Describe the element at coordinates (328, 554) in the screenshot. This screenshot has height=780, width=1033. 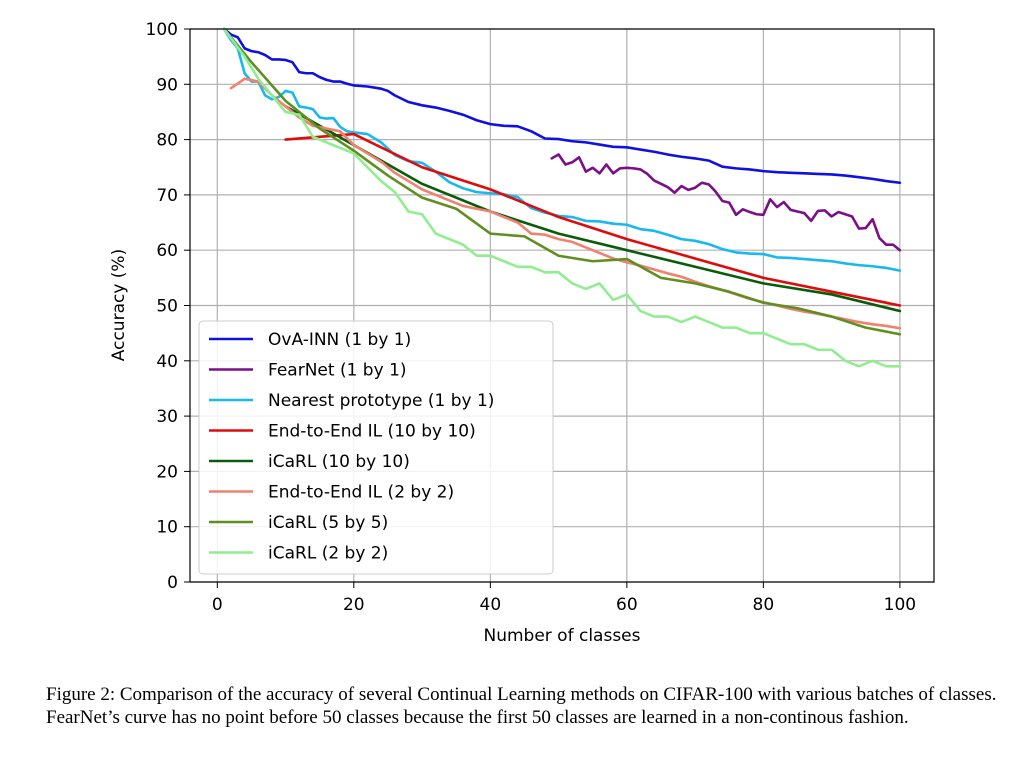
I see `legend-label-8: iCaRL (2 by 2)` at that location.